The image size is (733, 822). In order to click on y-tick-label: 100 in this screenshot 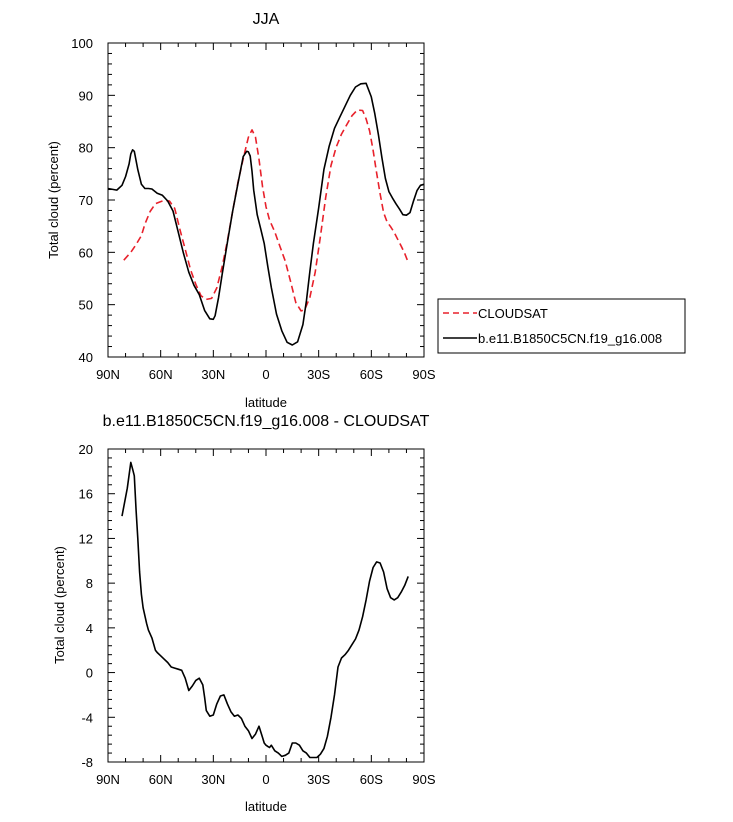, I will do `click(82, 43)`.